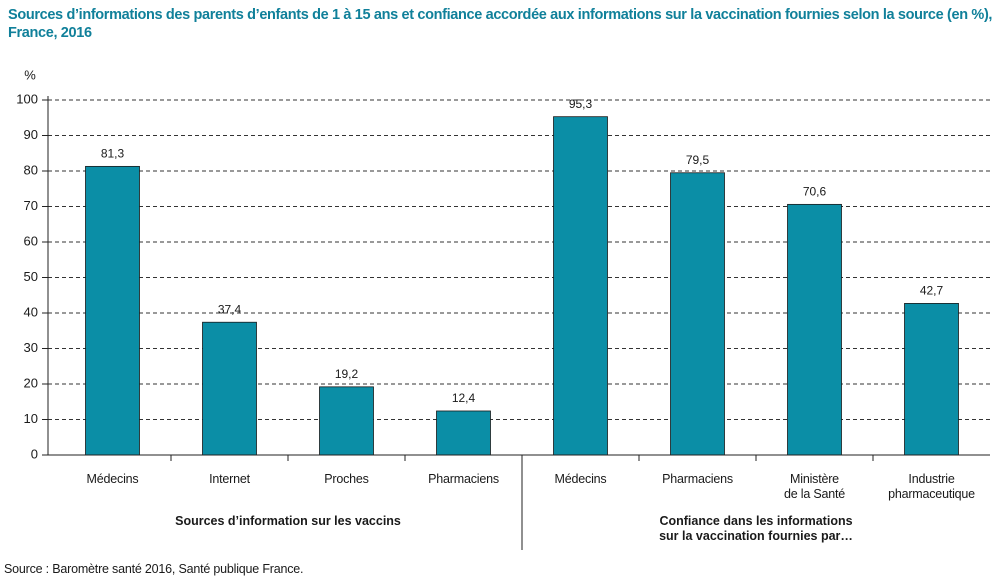 The image size is (996, 578). I want to click on value-label: 19,2, so click(347, 374).